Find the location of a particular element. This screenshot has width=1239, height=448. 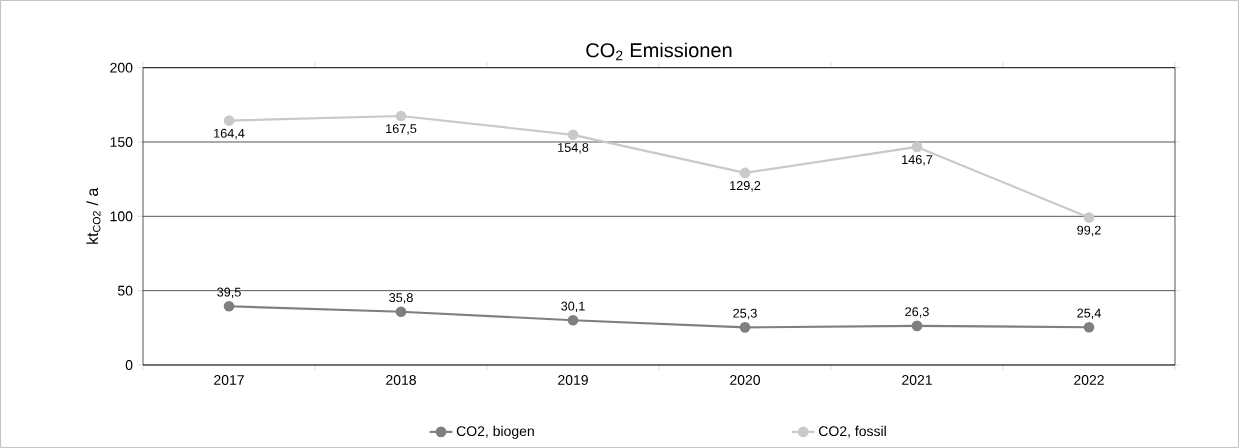

x-tick-label: 2022 is located at coordinates (1089, 380).